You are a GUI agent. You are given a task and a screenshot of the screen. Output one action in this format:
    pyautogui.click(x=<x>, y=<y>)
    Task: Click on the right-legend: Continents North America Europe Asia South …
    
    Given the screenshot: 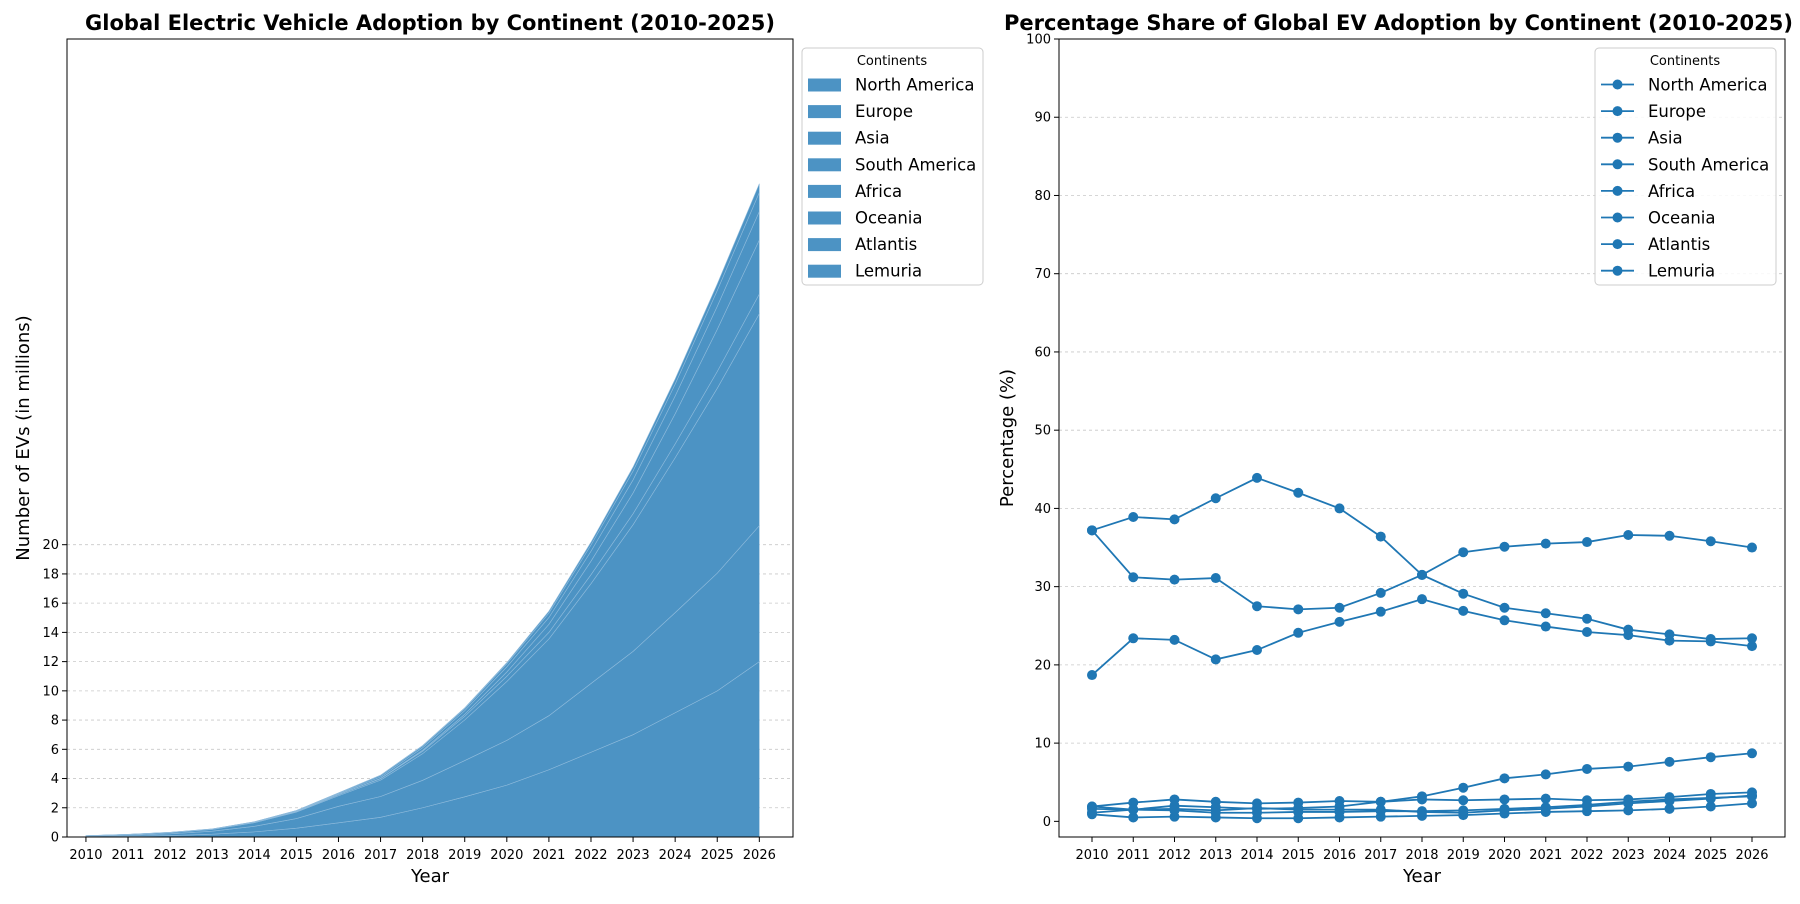 What is the action you would take?
    pyautogui.click(x=1685, y=166)
    